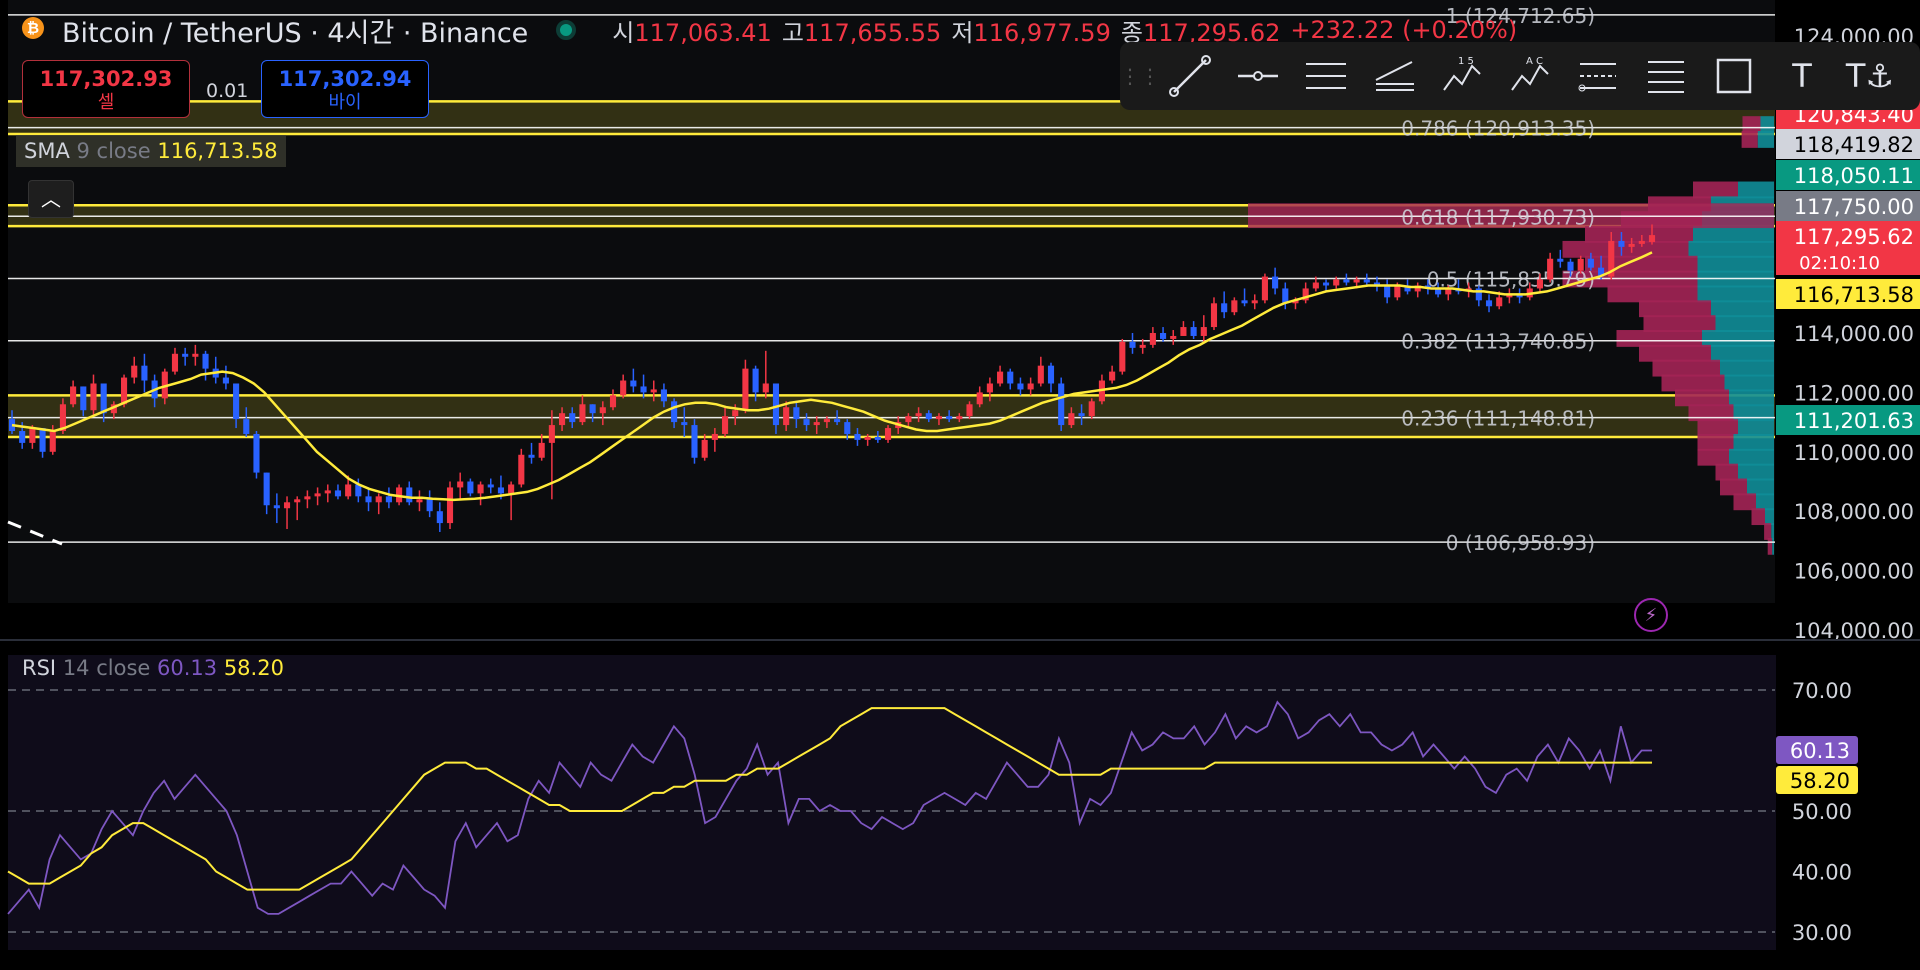 This screenshot has height=970, width=1920. Describe the element at coordinates (1326, 76) in the screenshot. I see `parallel-channel-tool` at that location.